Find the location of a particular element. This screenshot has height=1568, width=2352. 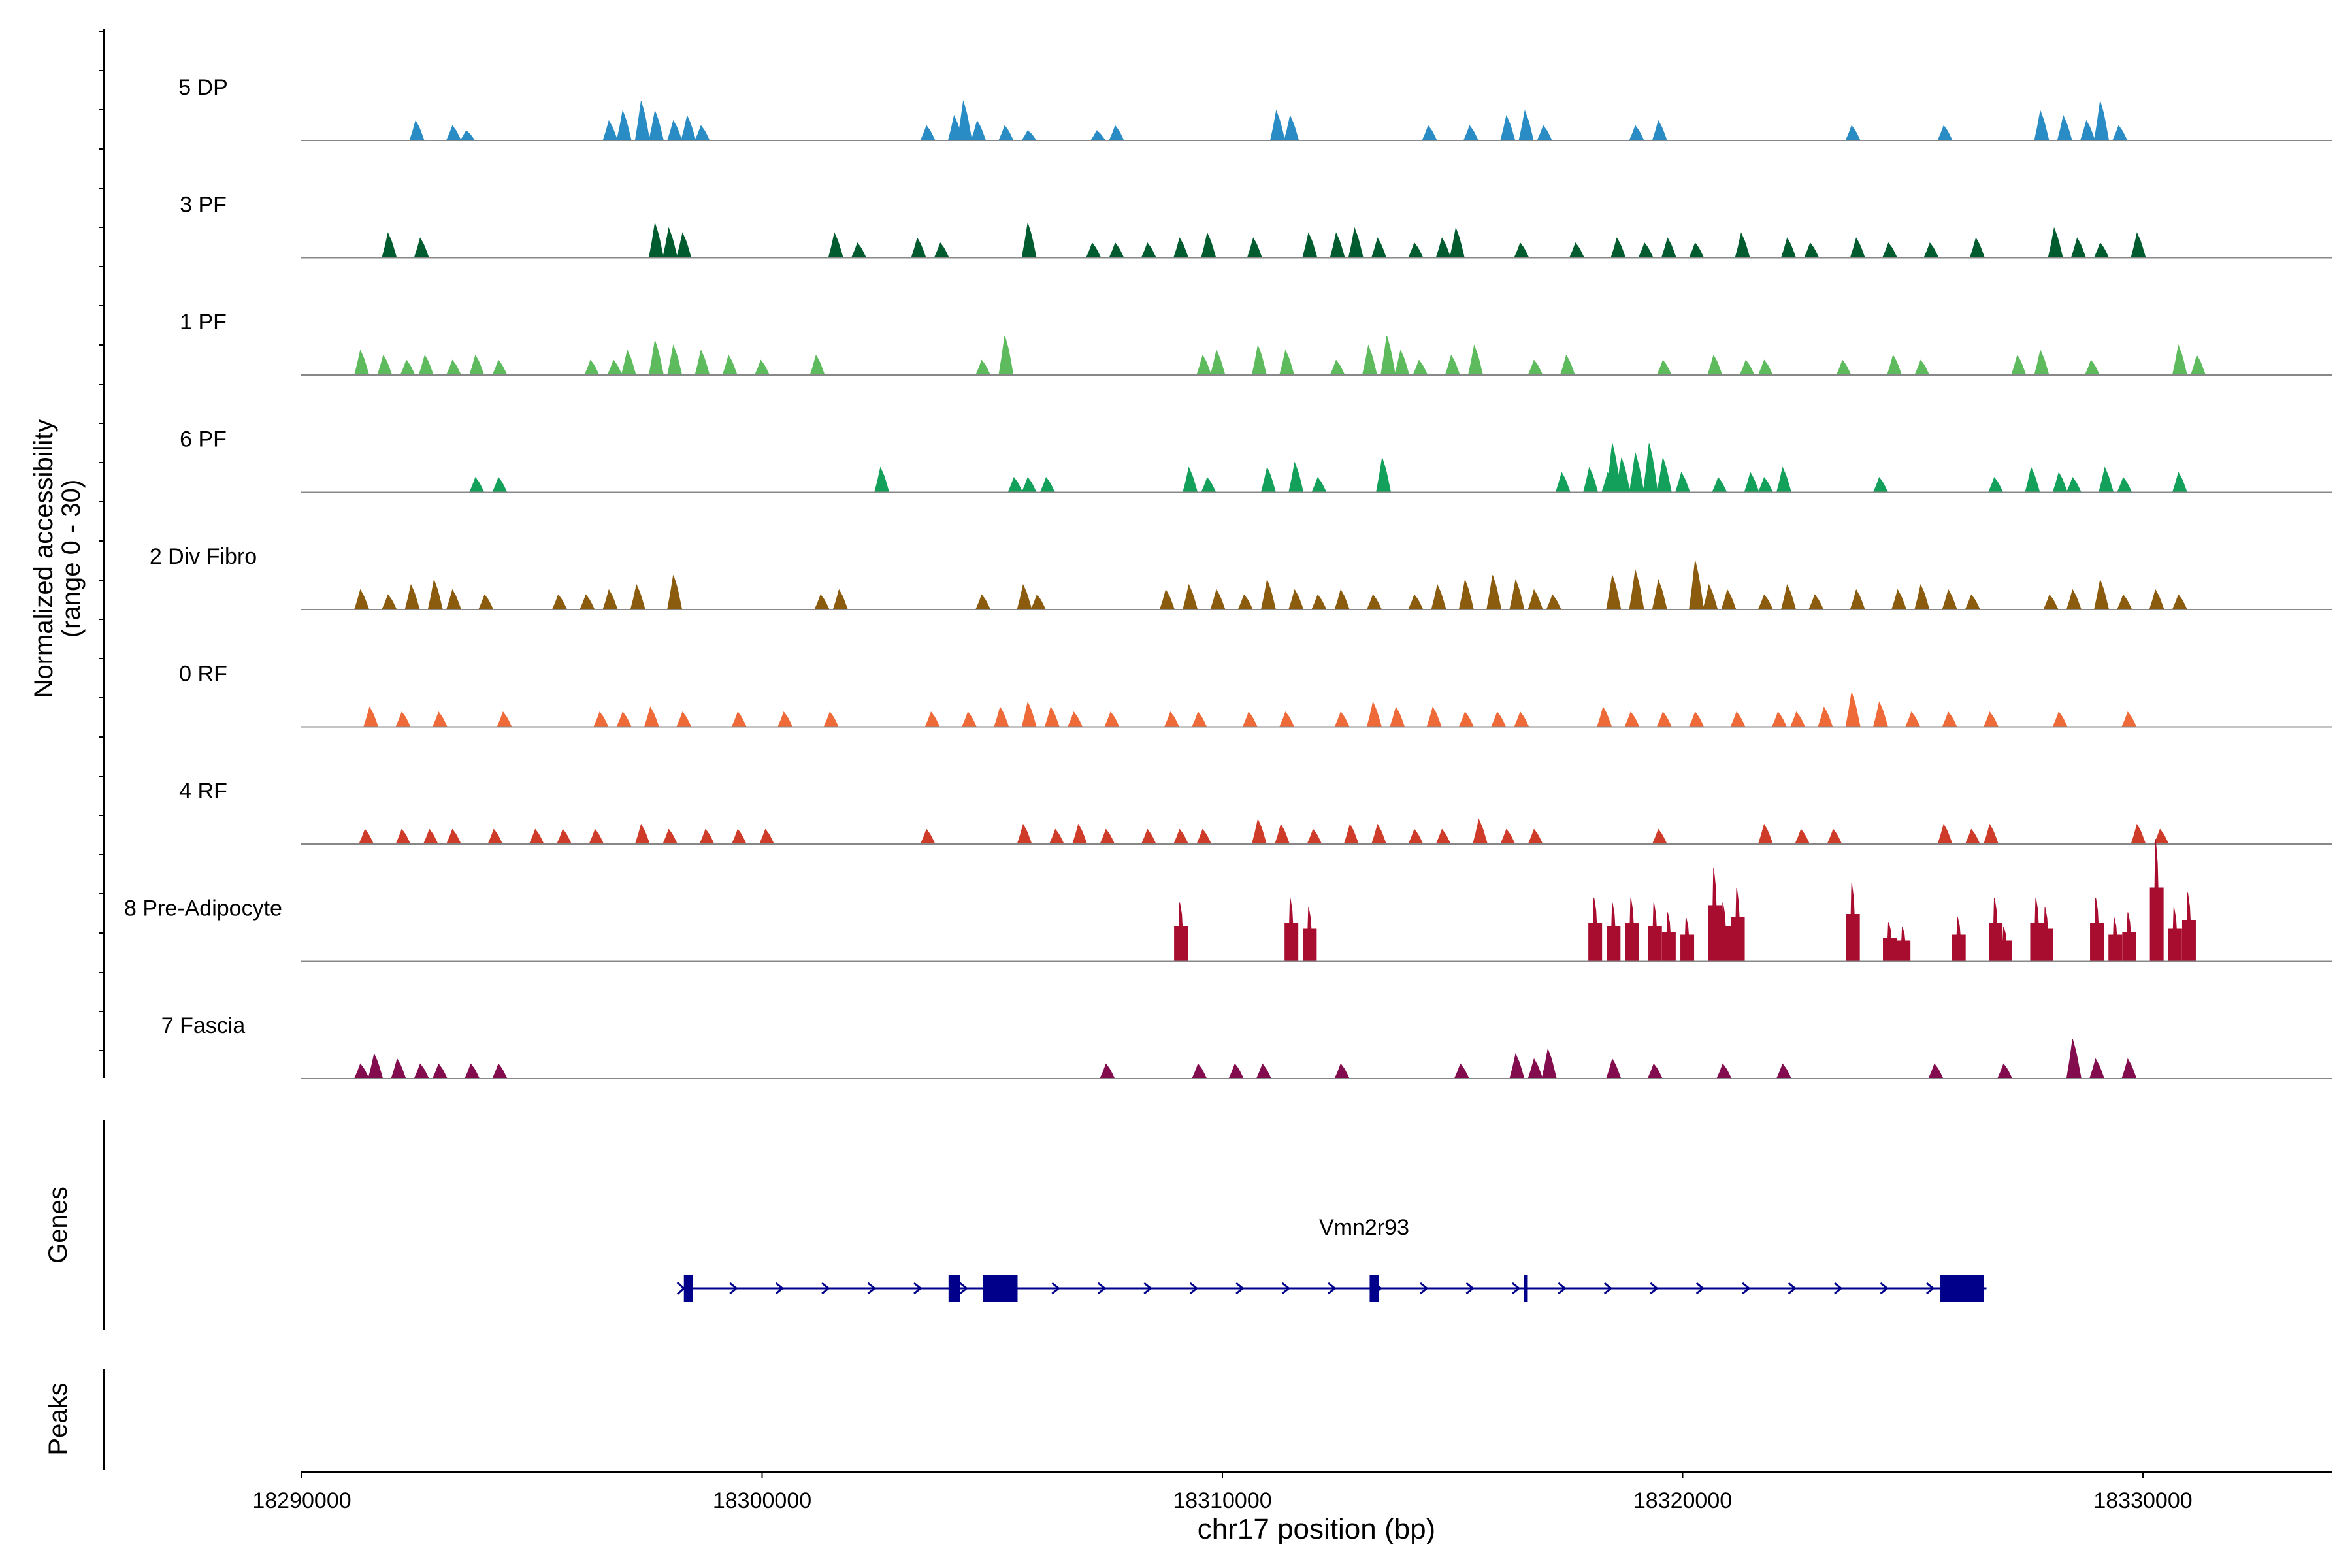

coverage-track: 5 DP is located at coordinates (1255, 108).